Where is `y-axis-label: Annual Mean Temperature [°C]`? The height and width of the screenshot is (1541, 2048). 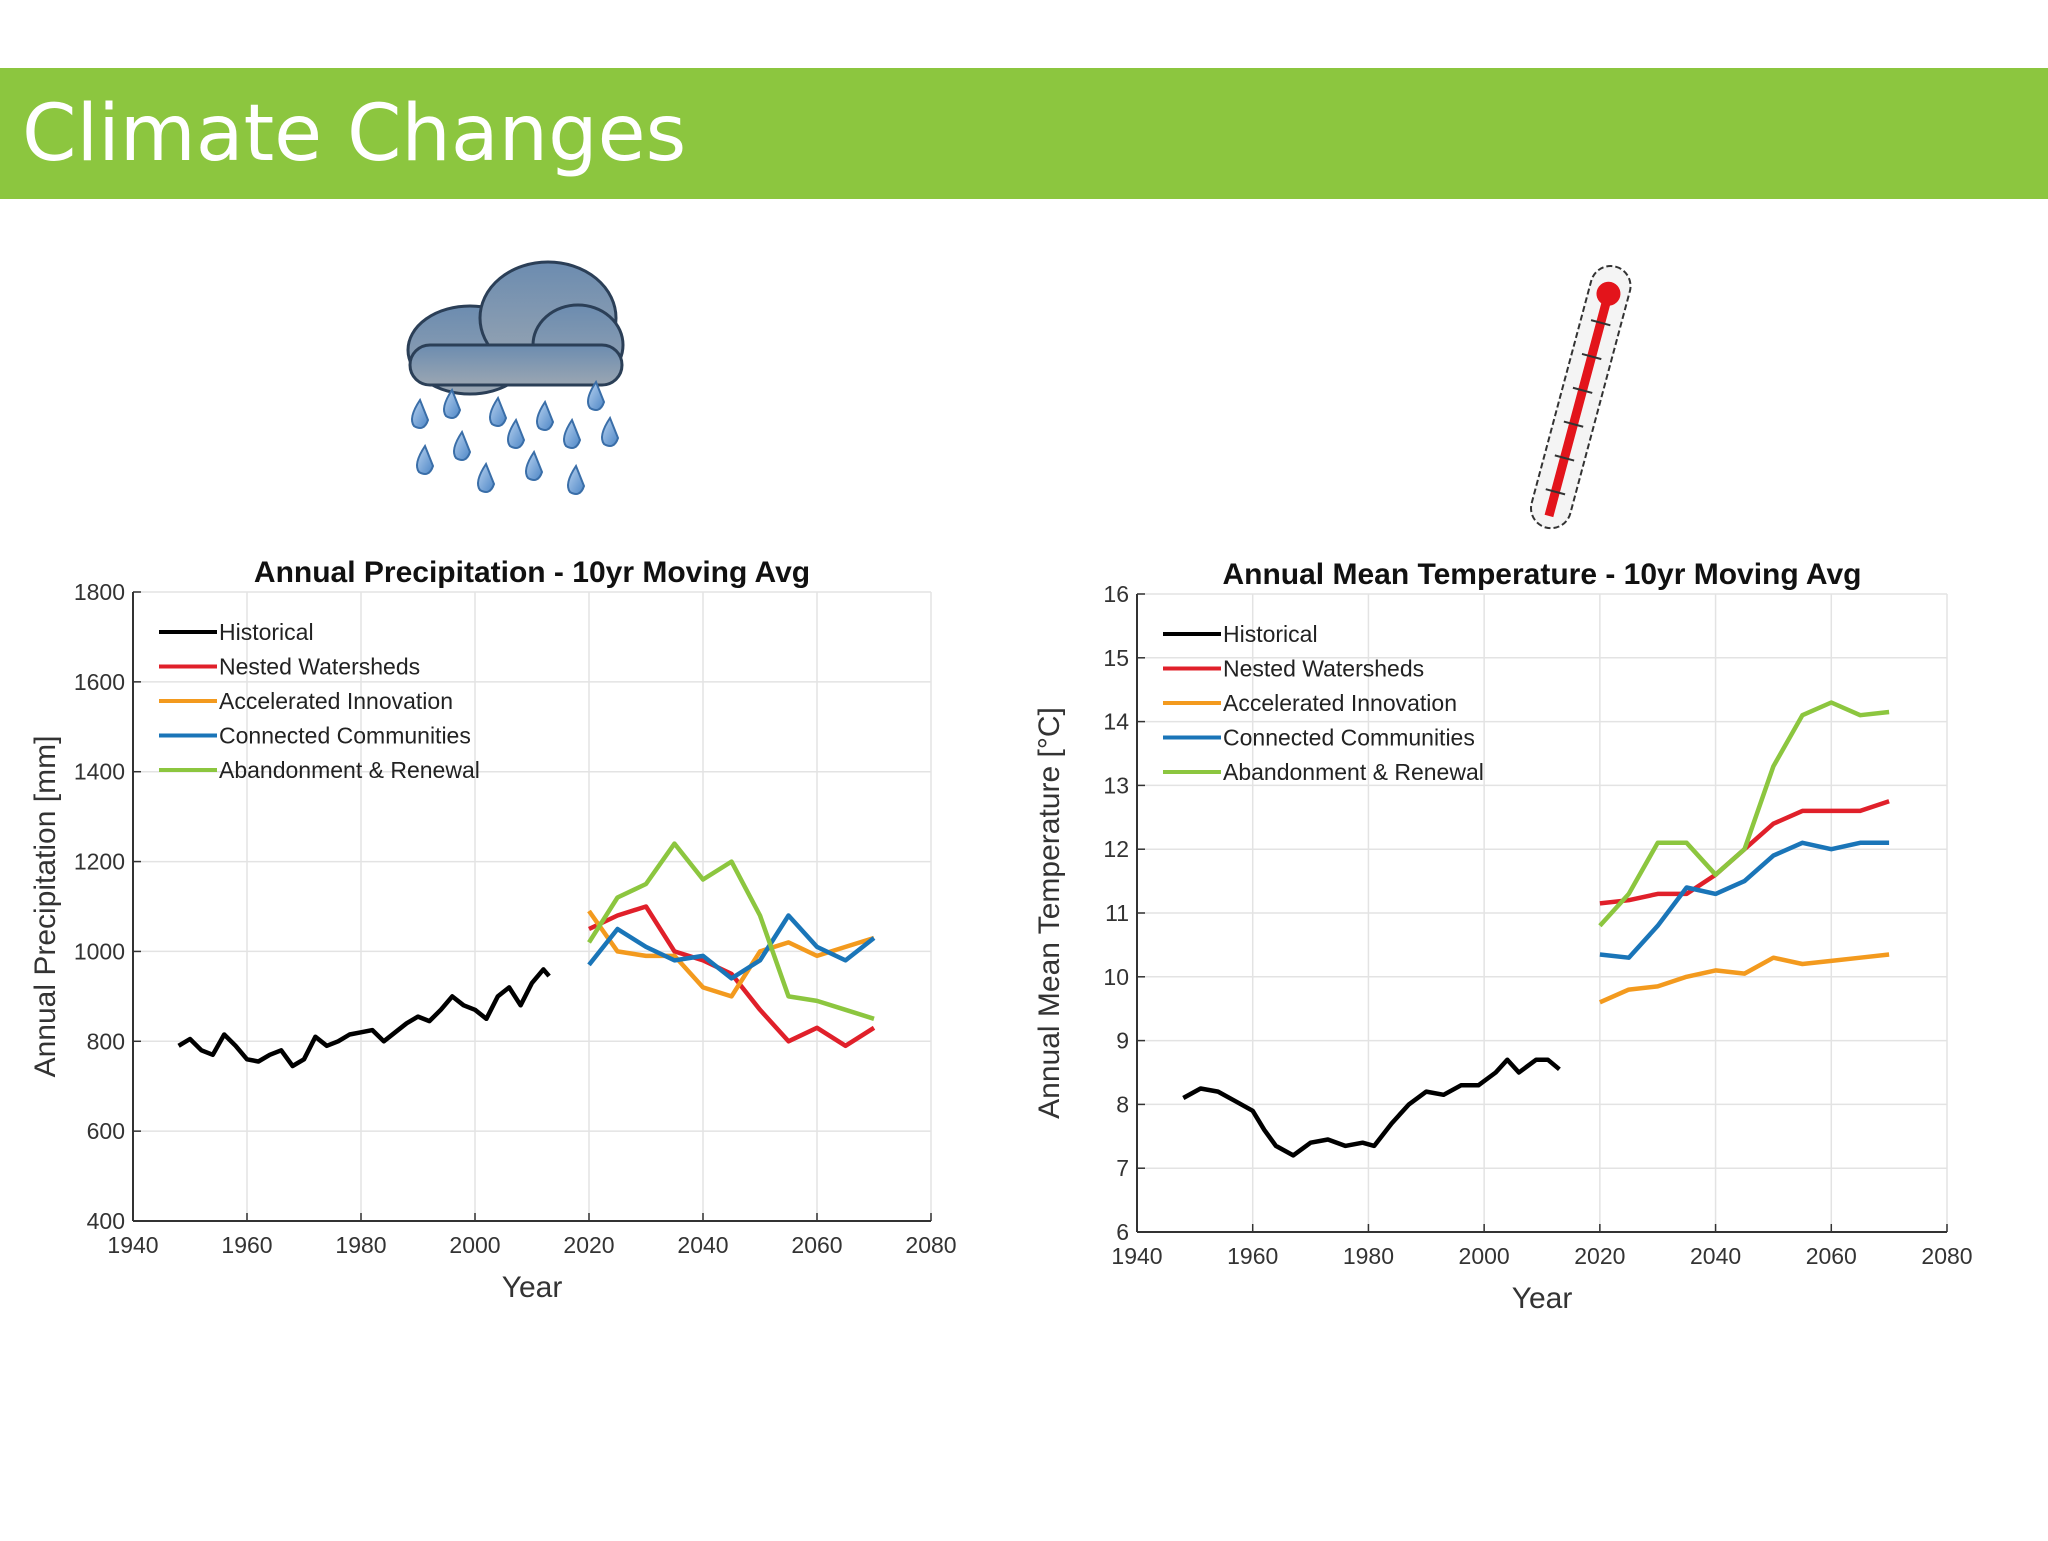 y-axis-label: Annual Mean Temperature [°C] is located at coordinates (1049, 913).